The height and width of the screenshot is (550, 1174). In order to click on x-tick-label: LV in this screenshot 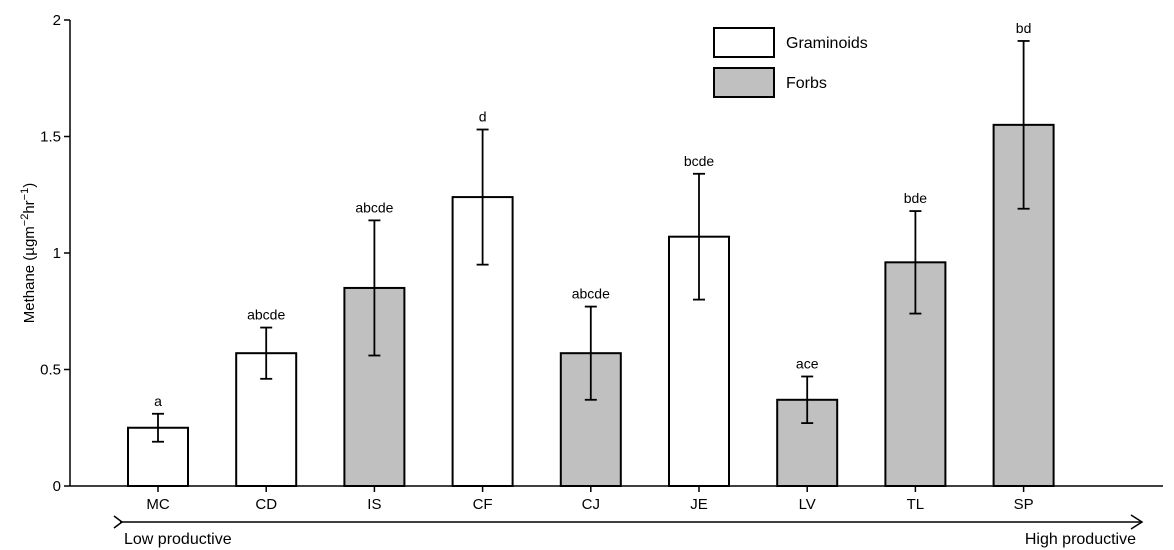, I will do `click(807, 504)`.